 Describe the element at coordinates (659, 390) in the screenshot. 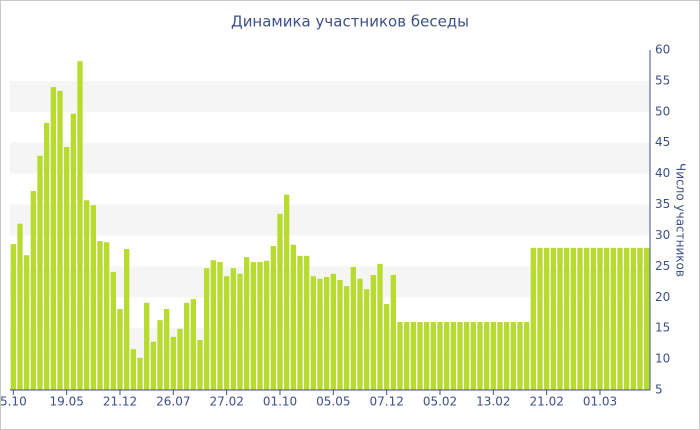

I see `y-tick-label: 5` at that location.